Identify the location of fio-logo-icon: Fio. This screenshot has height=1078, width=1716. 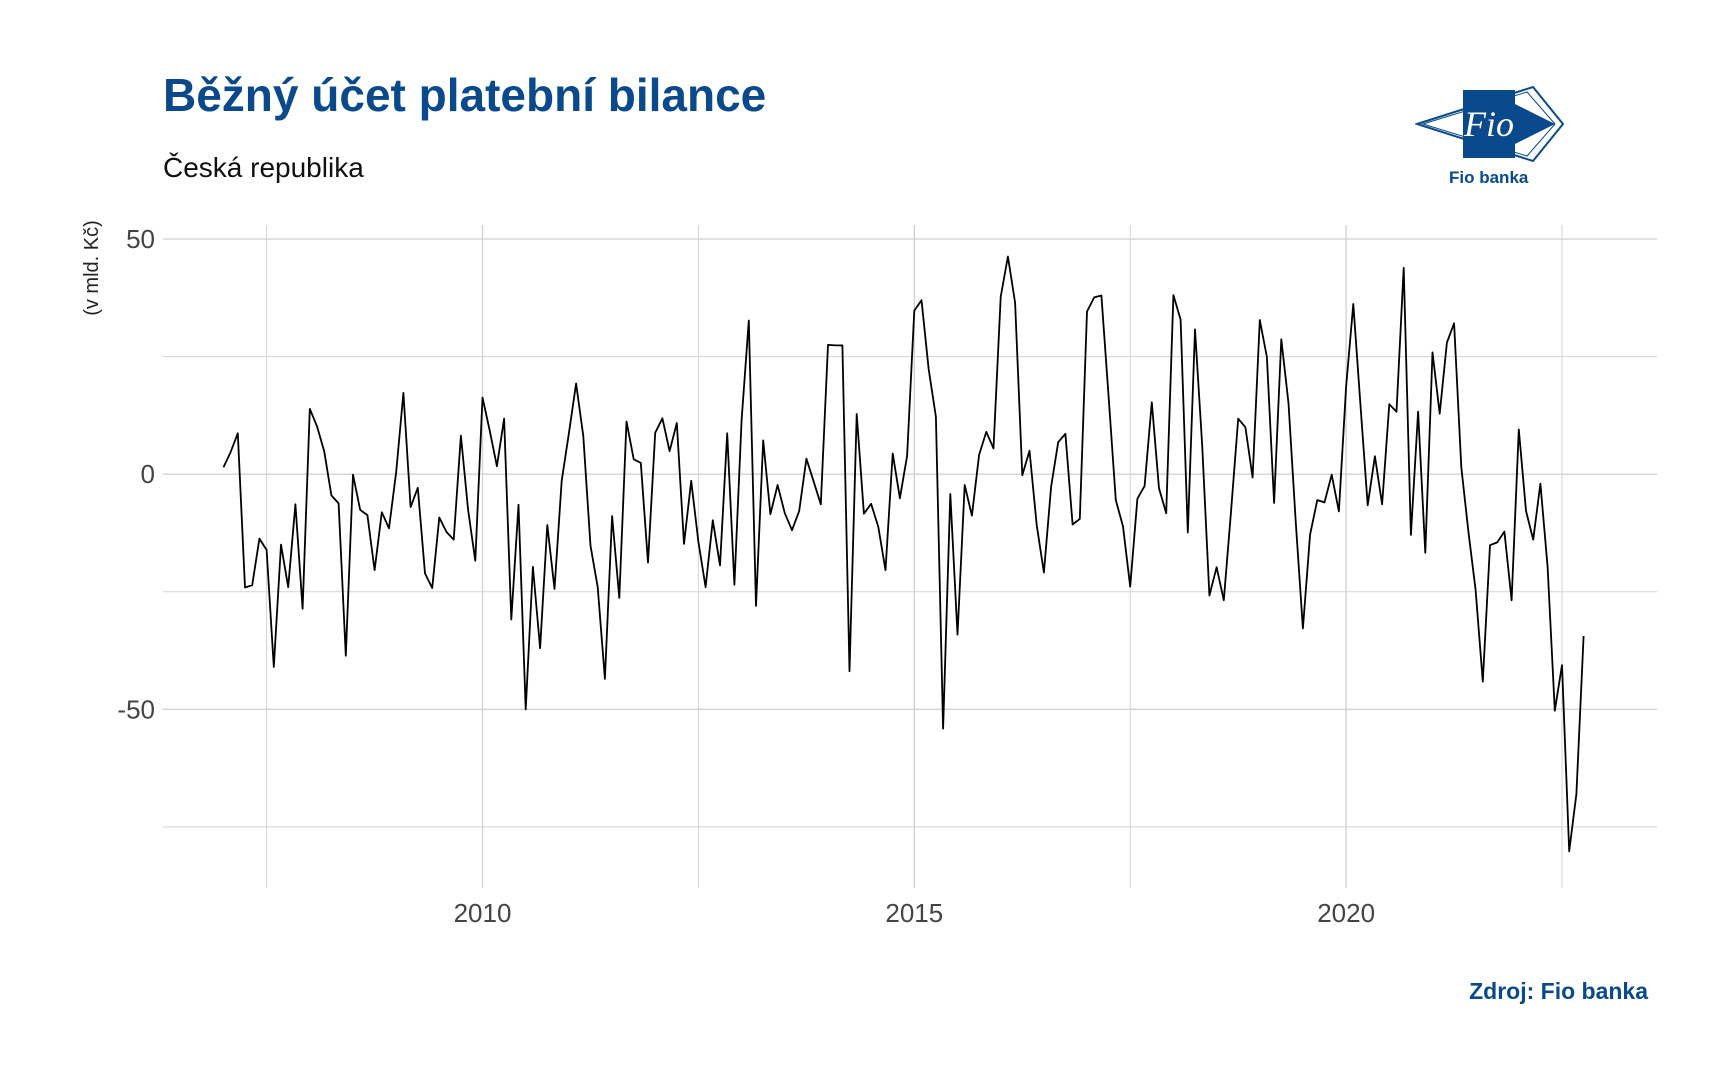
(1490, 124).